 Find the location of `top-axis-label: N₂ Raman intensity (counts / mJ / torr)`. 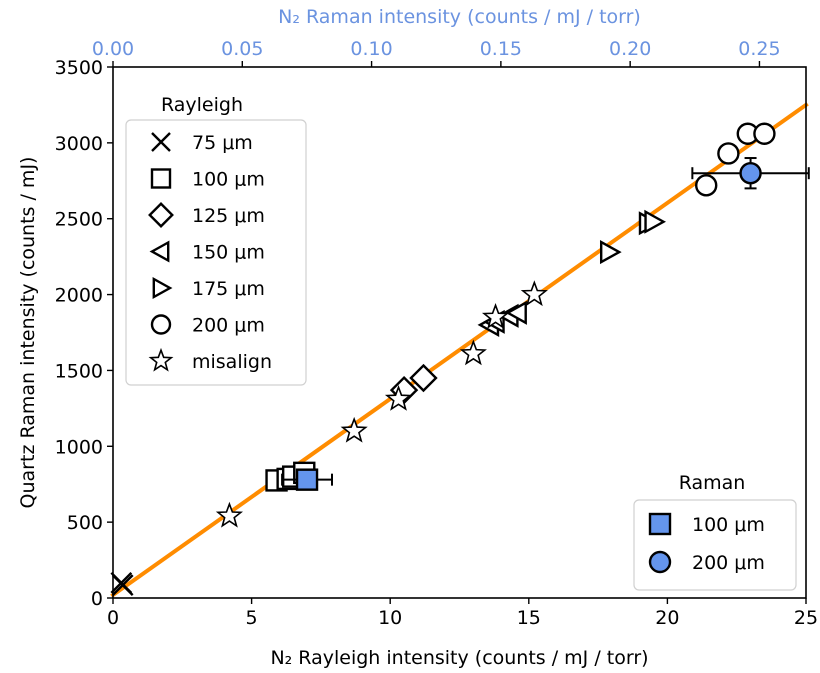

top-axis-label: N₂ Raman intensity (counts / mJ / torr) is located at coordinates (459, 17).